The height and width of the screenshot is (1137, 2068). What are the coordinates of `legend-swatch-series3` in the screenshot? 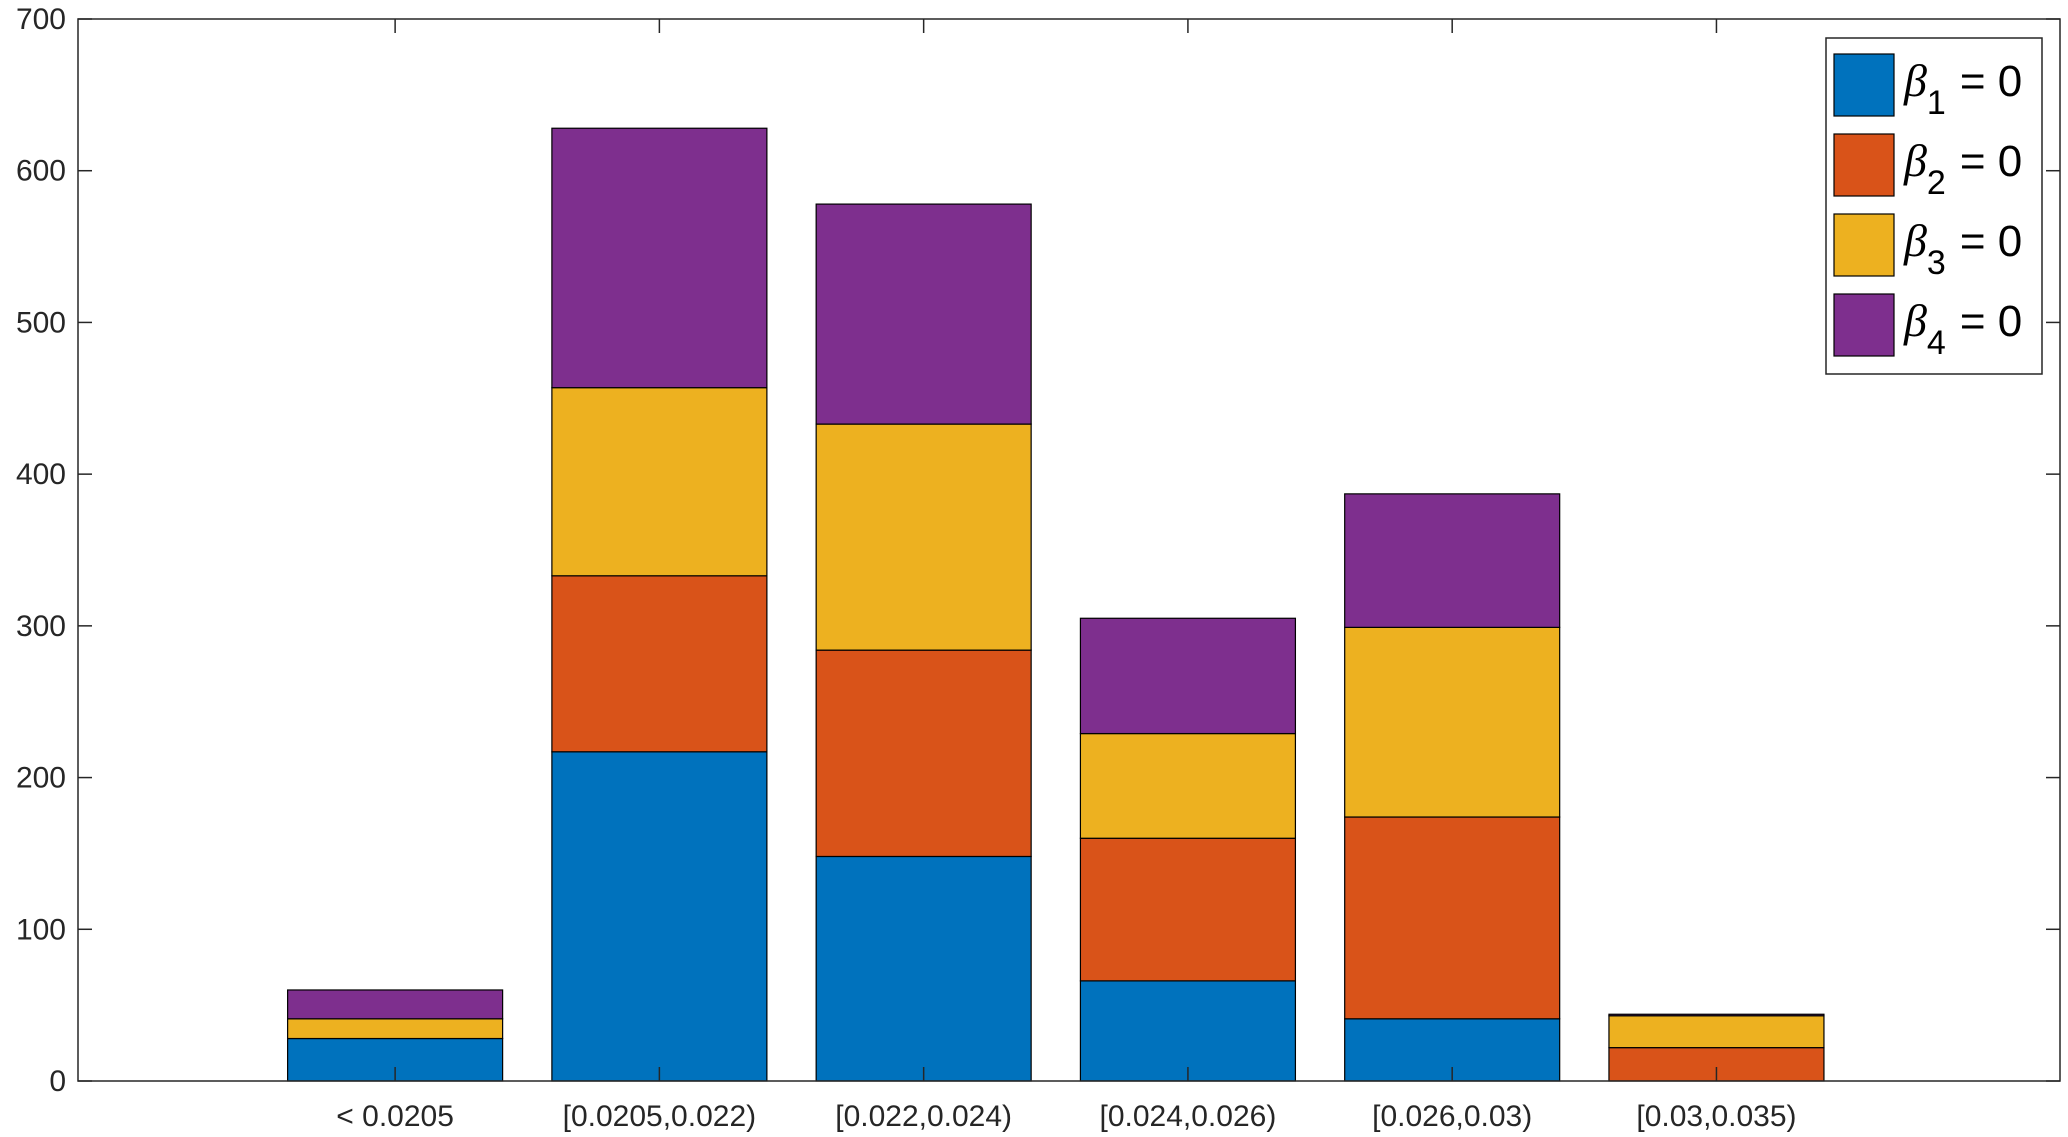 It's located at (1864, 245).